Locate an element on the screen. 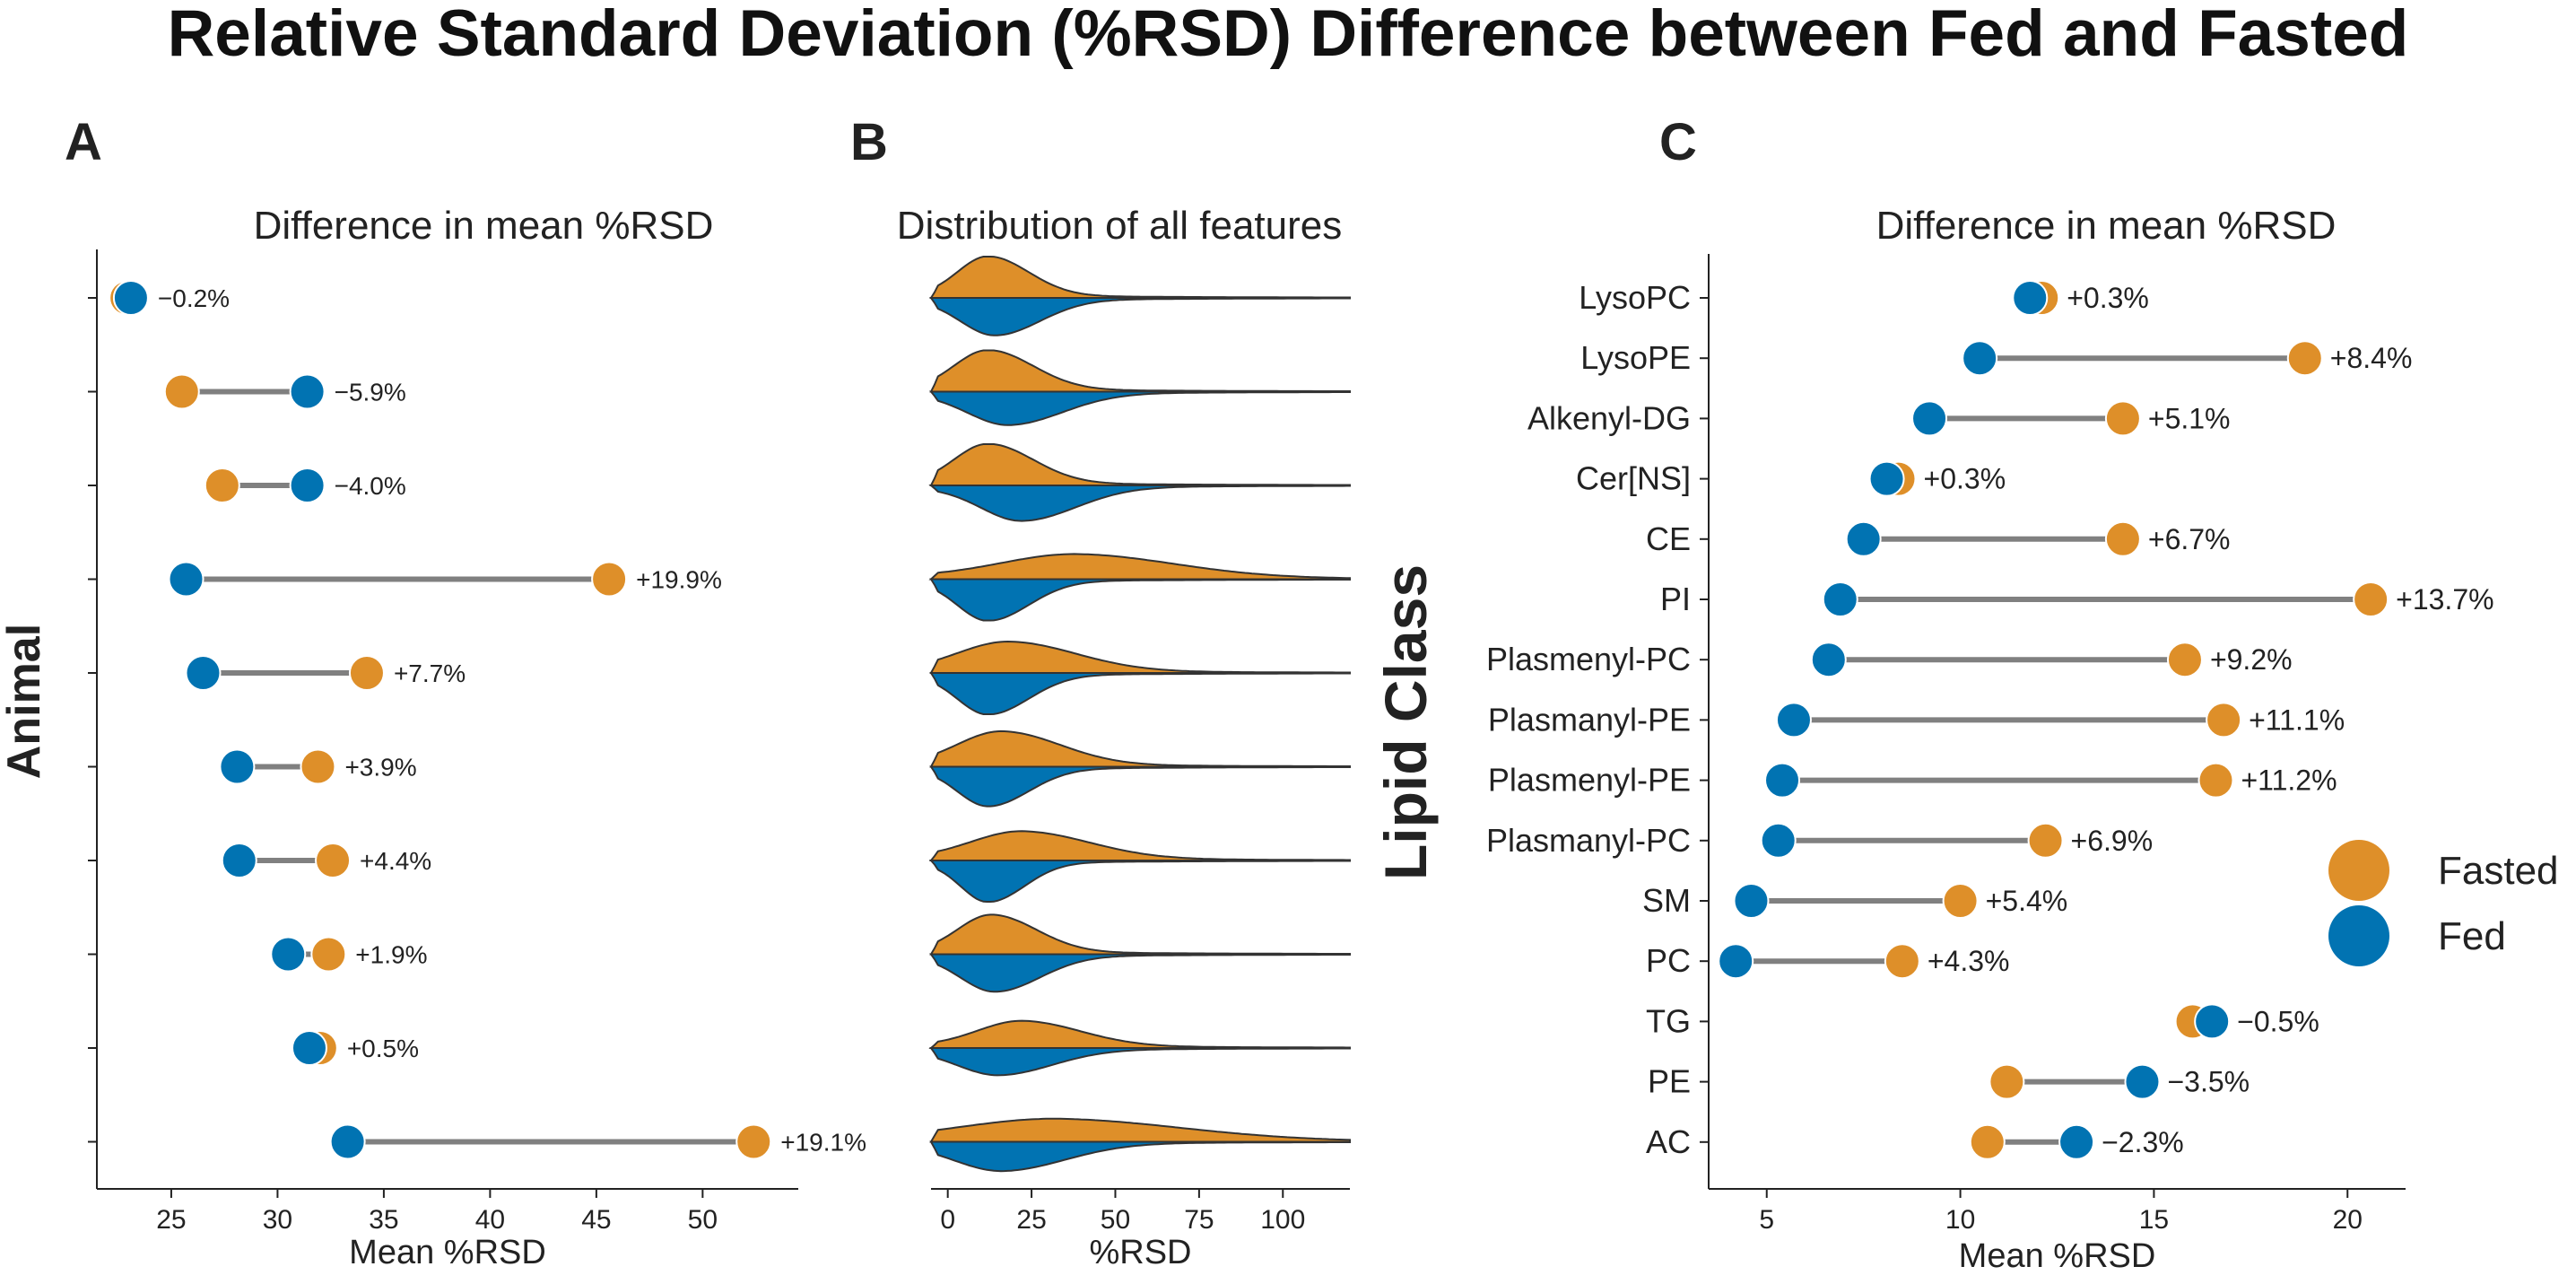 The width and height of the screenshot is (2576, 1284). difference-label: −5.9% is located at coordinates (370, 392).